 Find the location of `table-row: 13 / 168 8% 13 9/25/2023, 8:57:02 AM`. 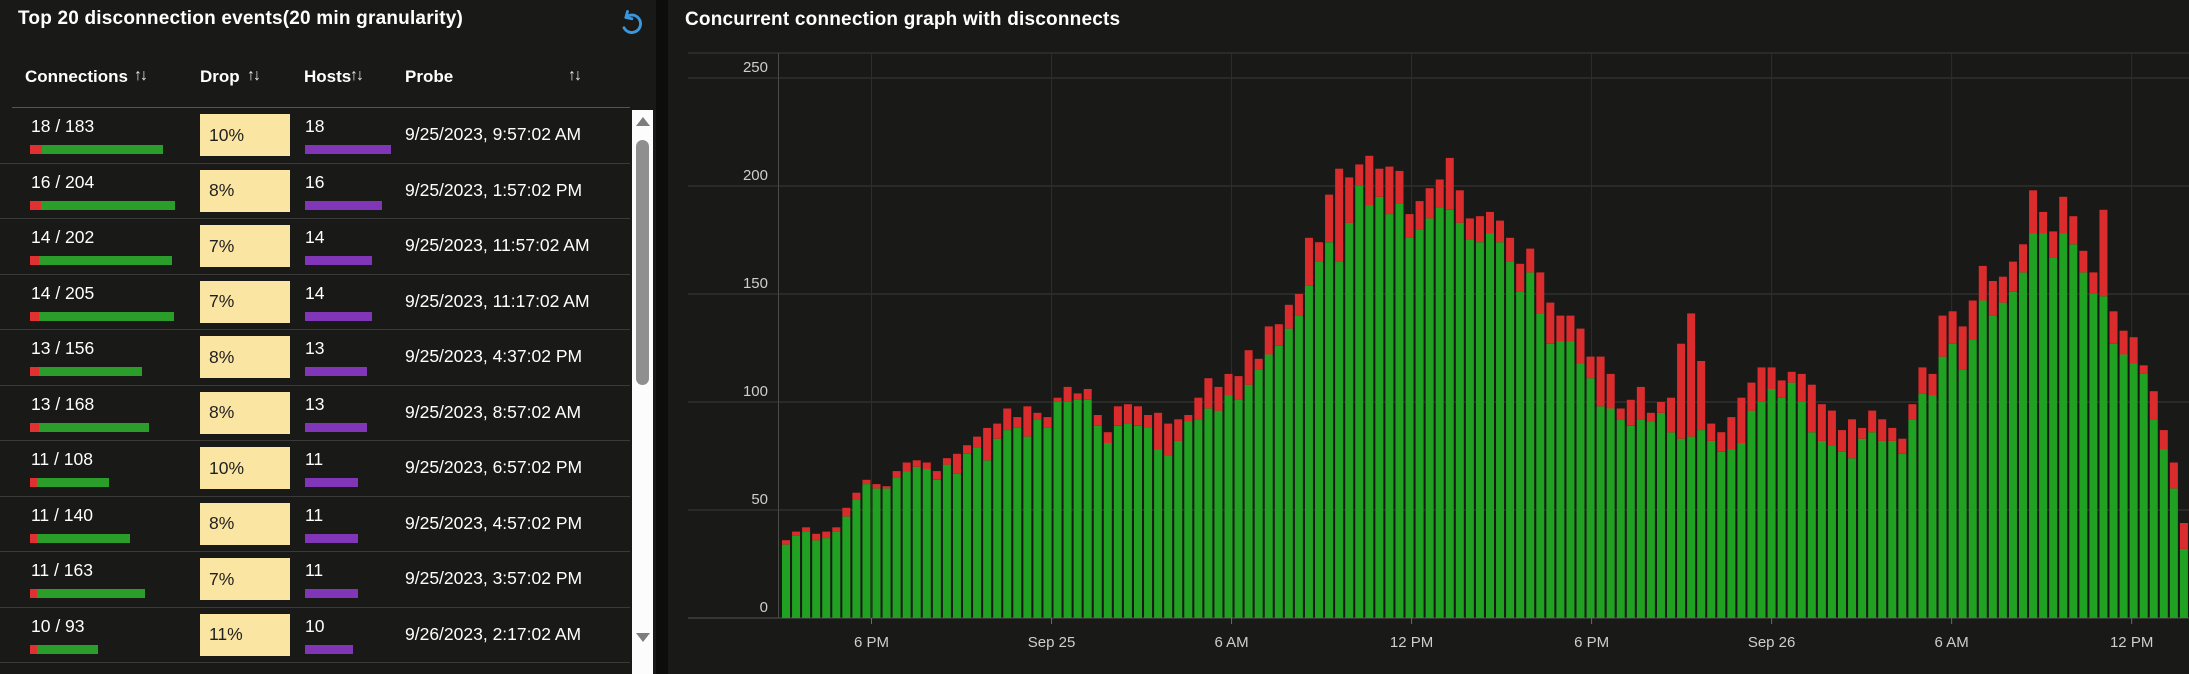

table-row: 13 / 168 8% 13 9/25/2023, 8:57:02 AM is located at coordinates (315, 413).